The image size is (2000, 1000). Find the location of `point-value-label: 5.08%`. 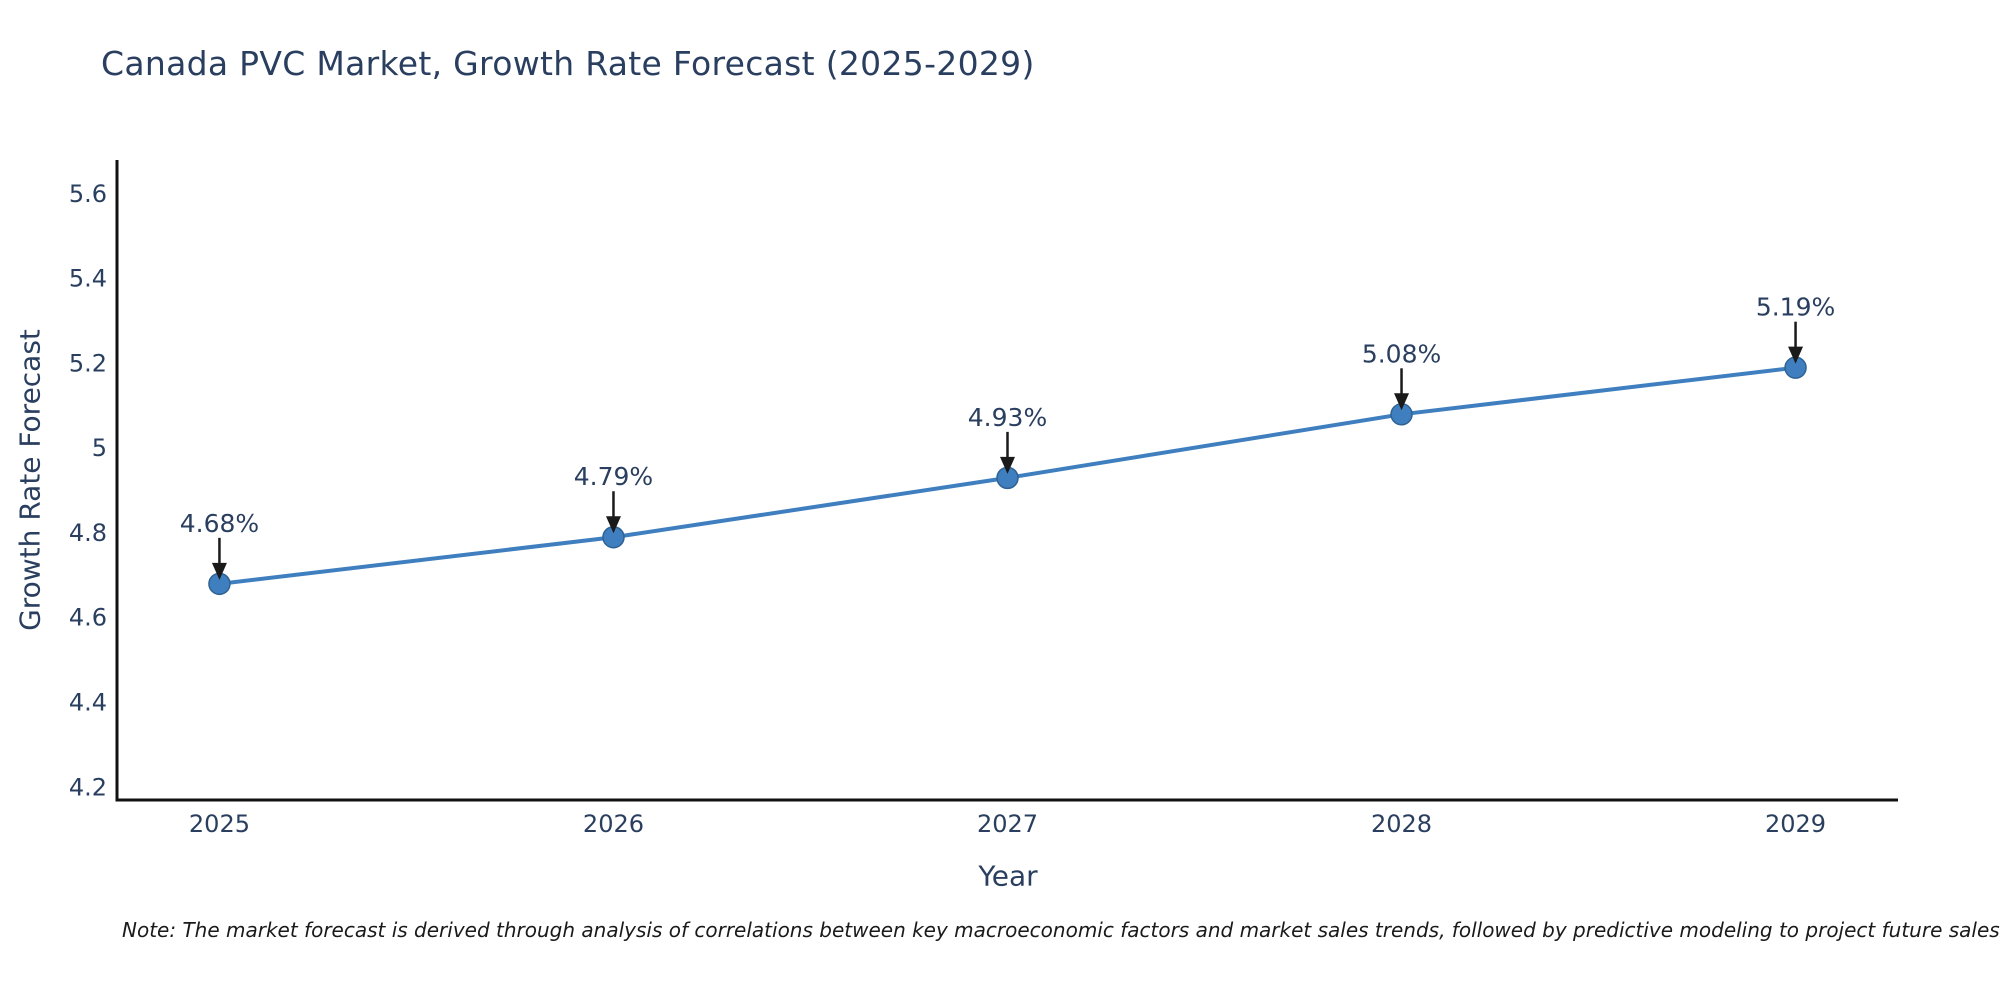

point-value-label: 5.08% is located at coordinates (1401, 353).